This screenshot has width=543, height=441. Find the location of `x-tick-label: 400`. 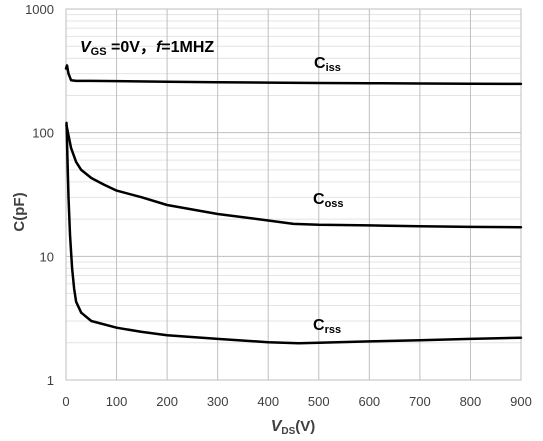

x-tick-label: 400 is located at coordinates (268, 401).